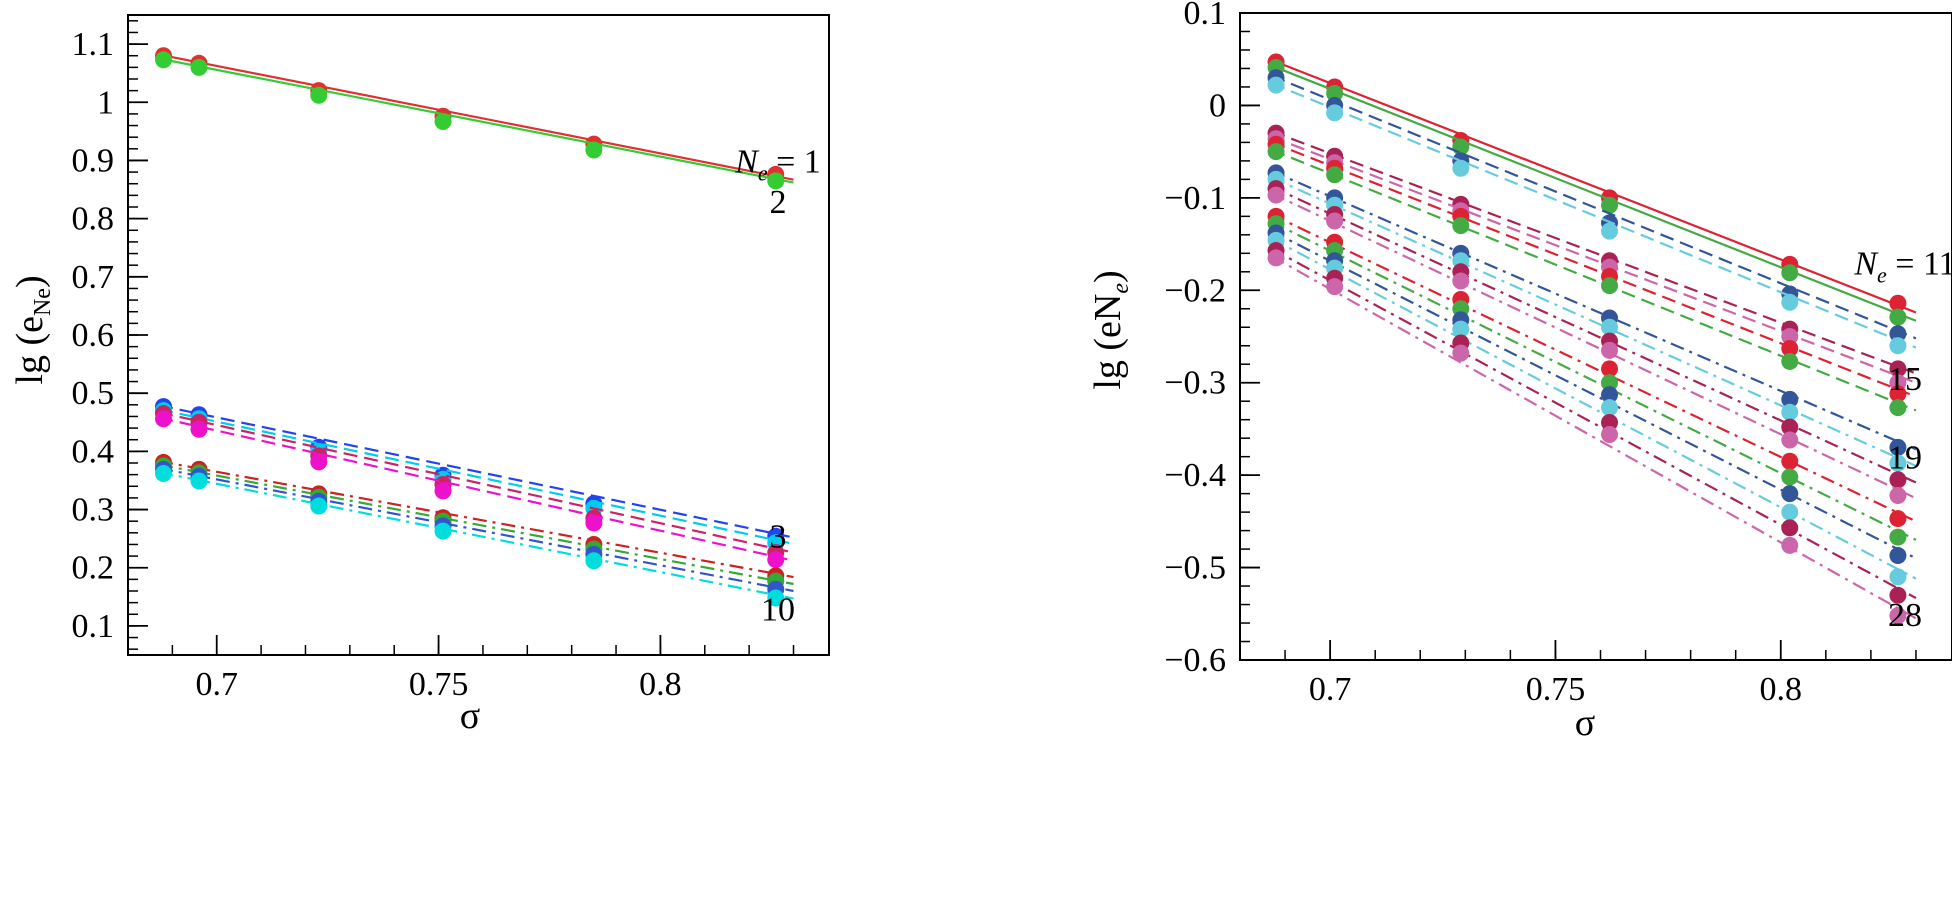  What do you see at coordinates (1195, 660) in the screenshot?
I see `y-tick-label: −0.6` at bounding box center [1195, 660].